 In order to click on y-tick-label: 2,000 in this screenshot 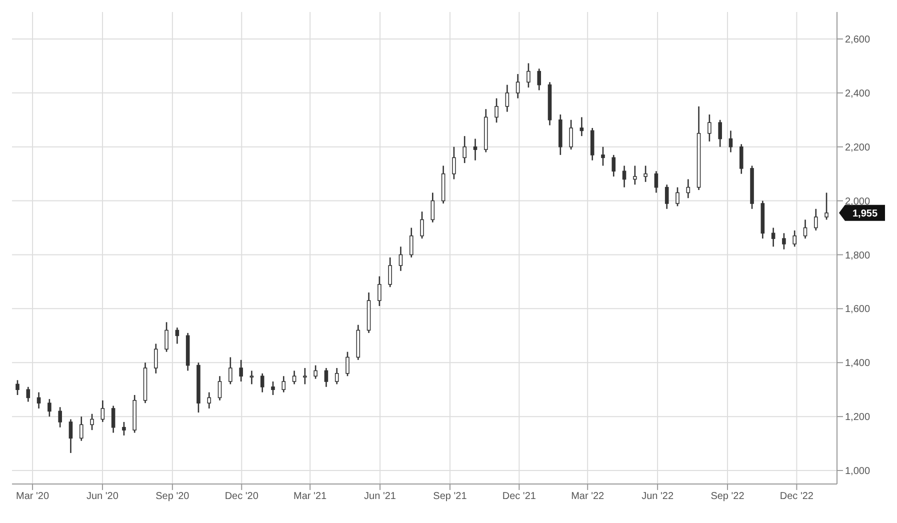, I will do `click(857, 202)`.